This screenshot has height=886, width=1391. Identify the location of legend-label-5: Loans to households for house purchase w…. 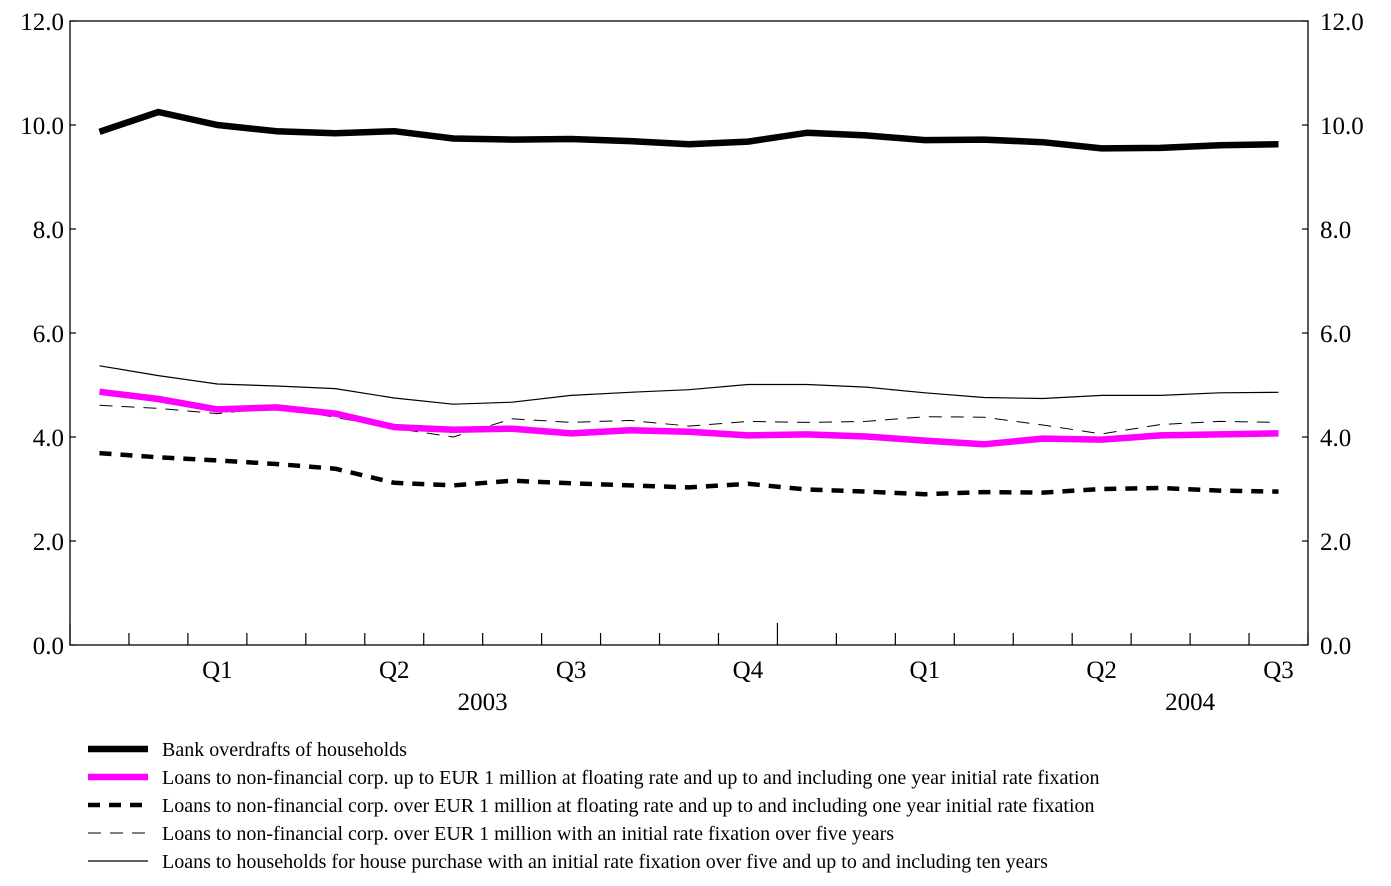
(605, 862).